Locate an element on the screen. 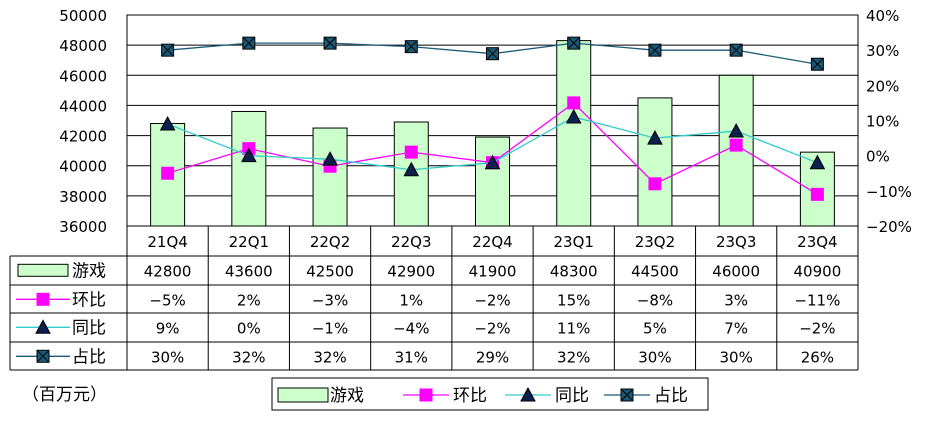 Image resolution: width=932 pixels, height=430 pixels. point-占比-22Q4-x2 is located at coordinates (492, 54).